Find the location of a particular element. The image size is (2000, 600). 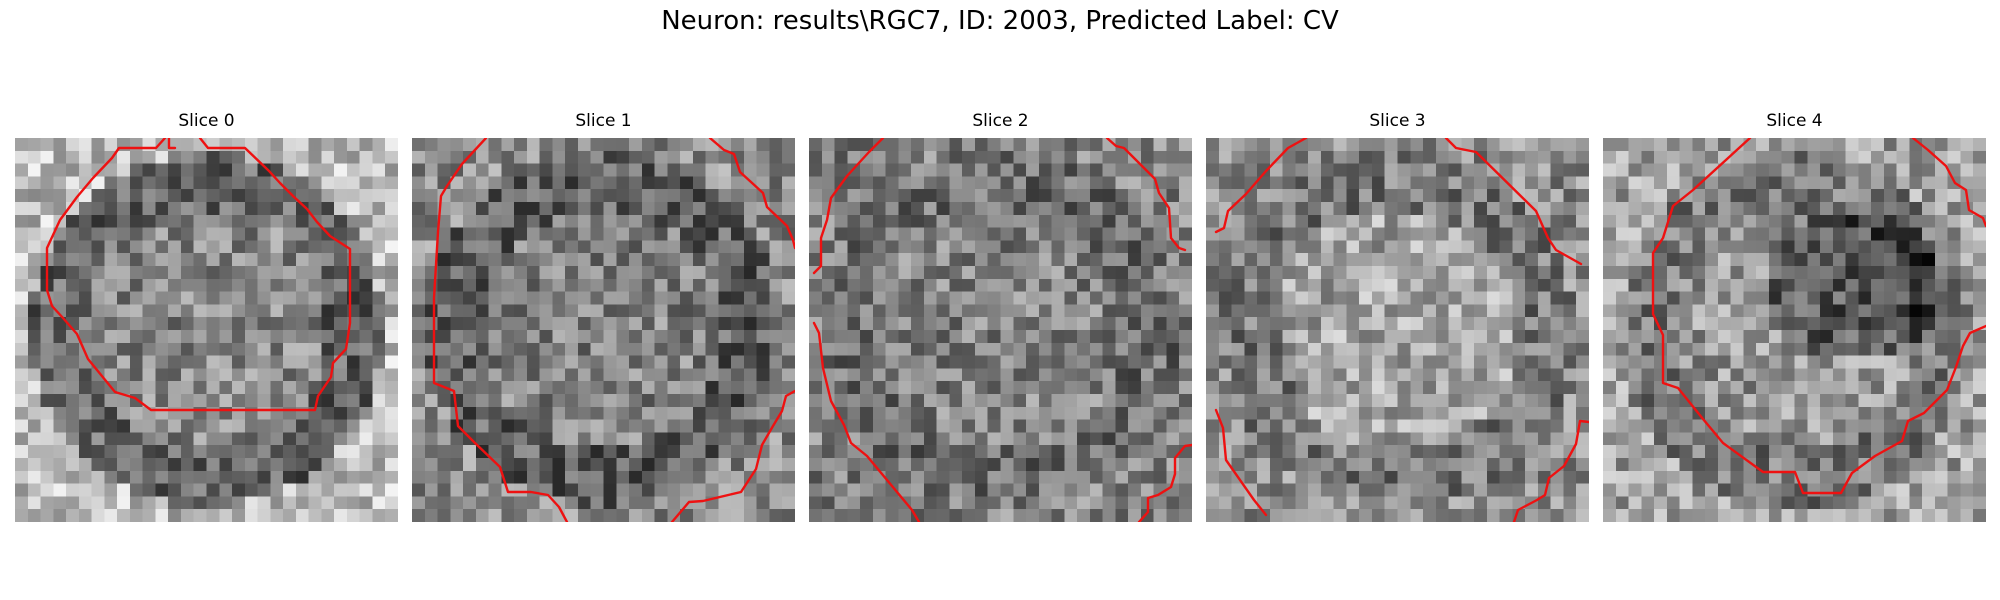

slice-panel-1: Slice 1 is located at coordinates (603, 316).